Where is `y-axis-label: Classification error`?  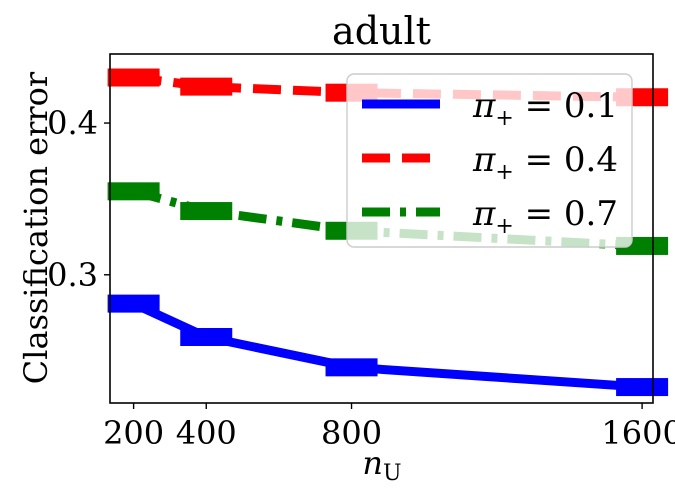 y-axis-label: Classification error is located at coordinates (36, 227).